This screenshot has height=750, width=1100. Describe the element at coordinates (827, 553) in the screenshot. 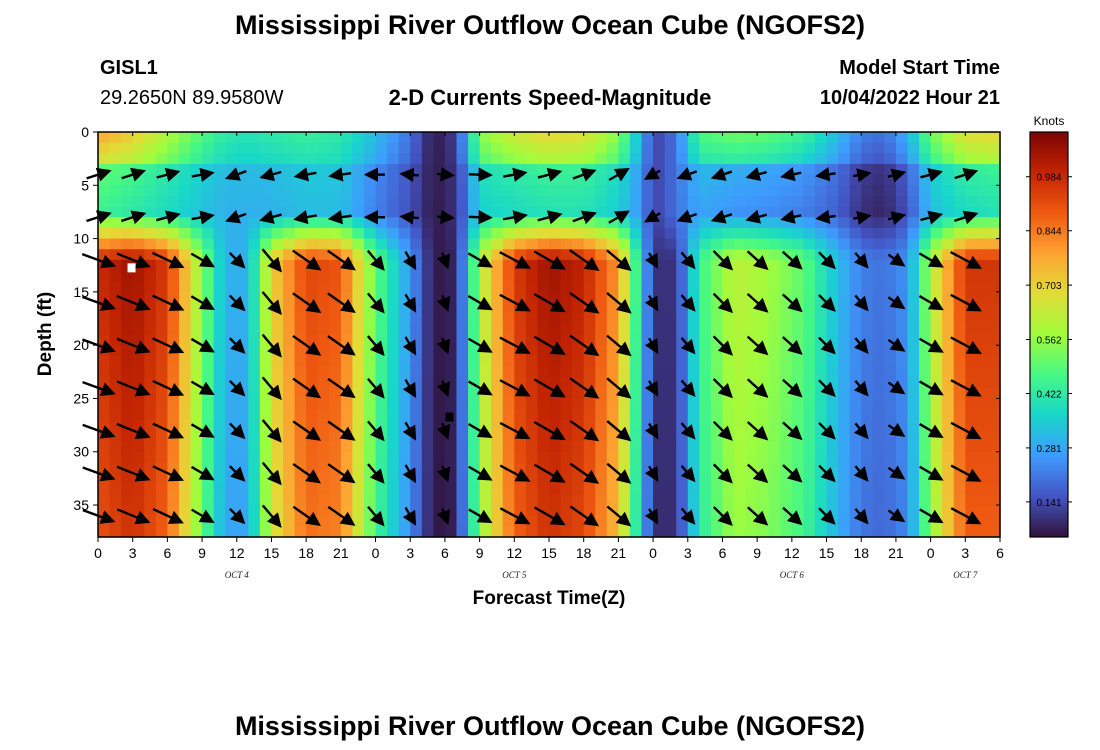

I see `x-tick-label: 15` at that location.